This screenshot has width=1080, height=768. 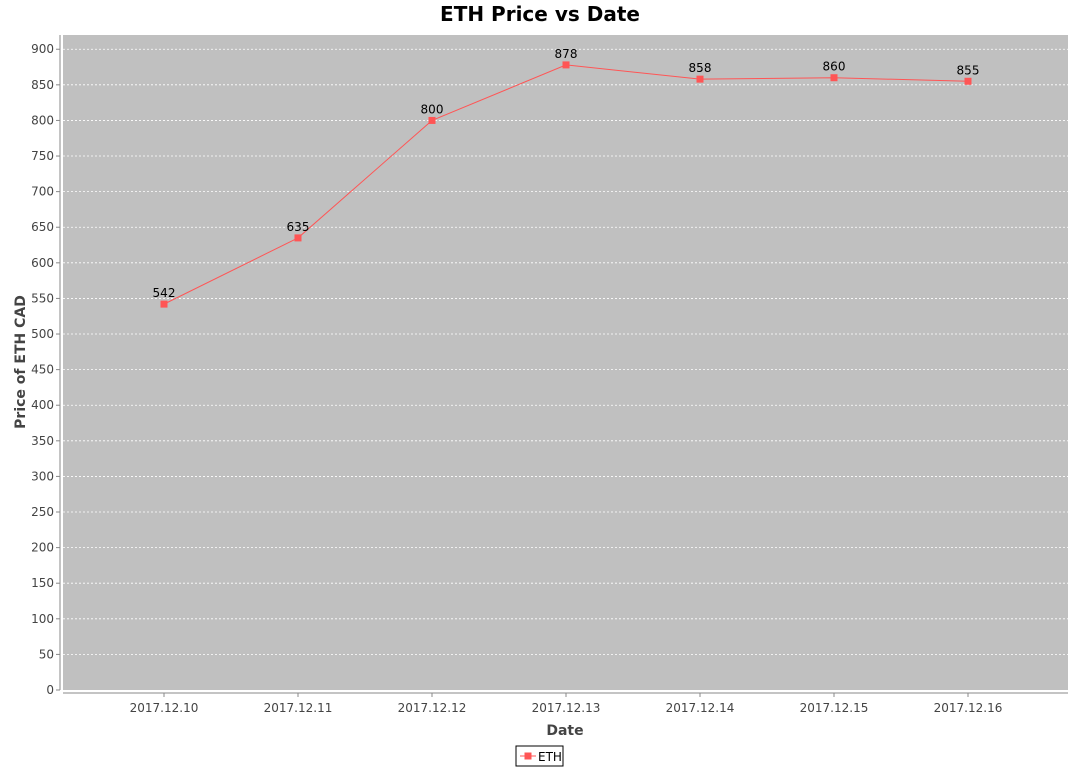 I want to click on x-axis-label: Date, so click(x=564, y=731).